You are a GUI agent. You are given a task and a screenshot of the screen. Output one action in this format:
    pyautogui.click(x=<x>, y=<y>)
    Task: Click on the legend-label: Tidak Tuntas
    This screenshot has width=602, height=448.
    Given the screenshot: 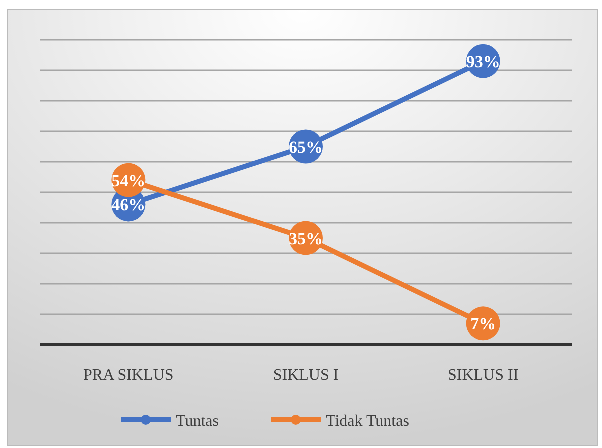 What is the action you would take?
    pyautogui.click(x=368, y=421)
    